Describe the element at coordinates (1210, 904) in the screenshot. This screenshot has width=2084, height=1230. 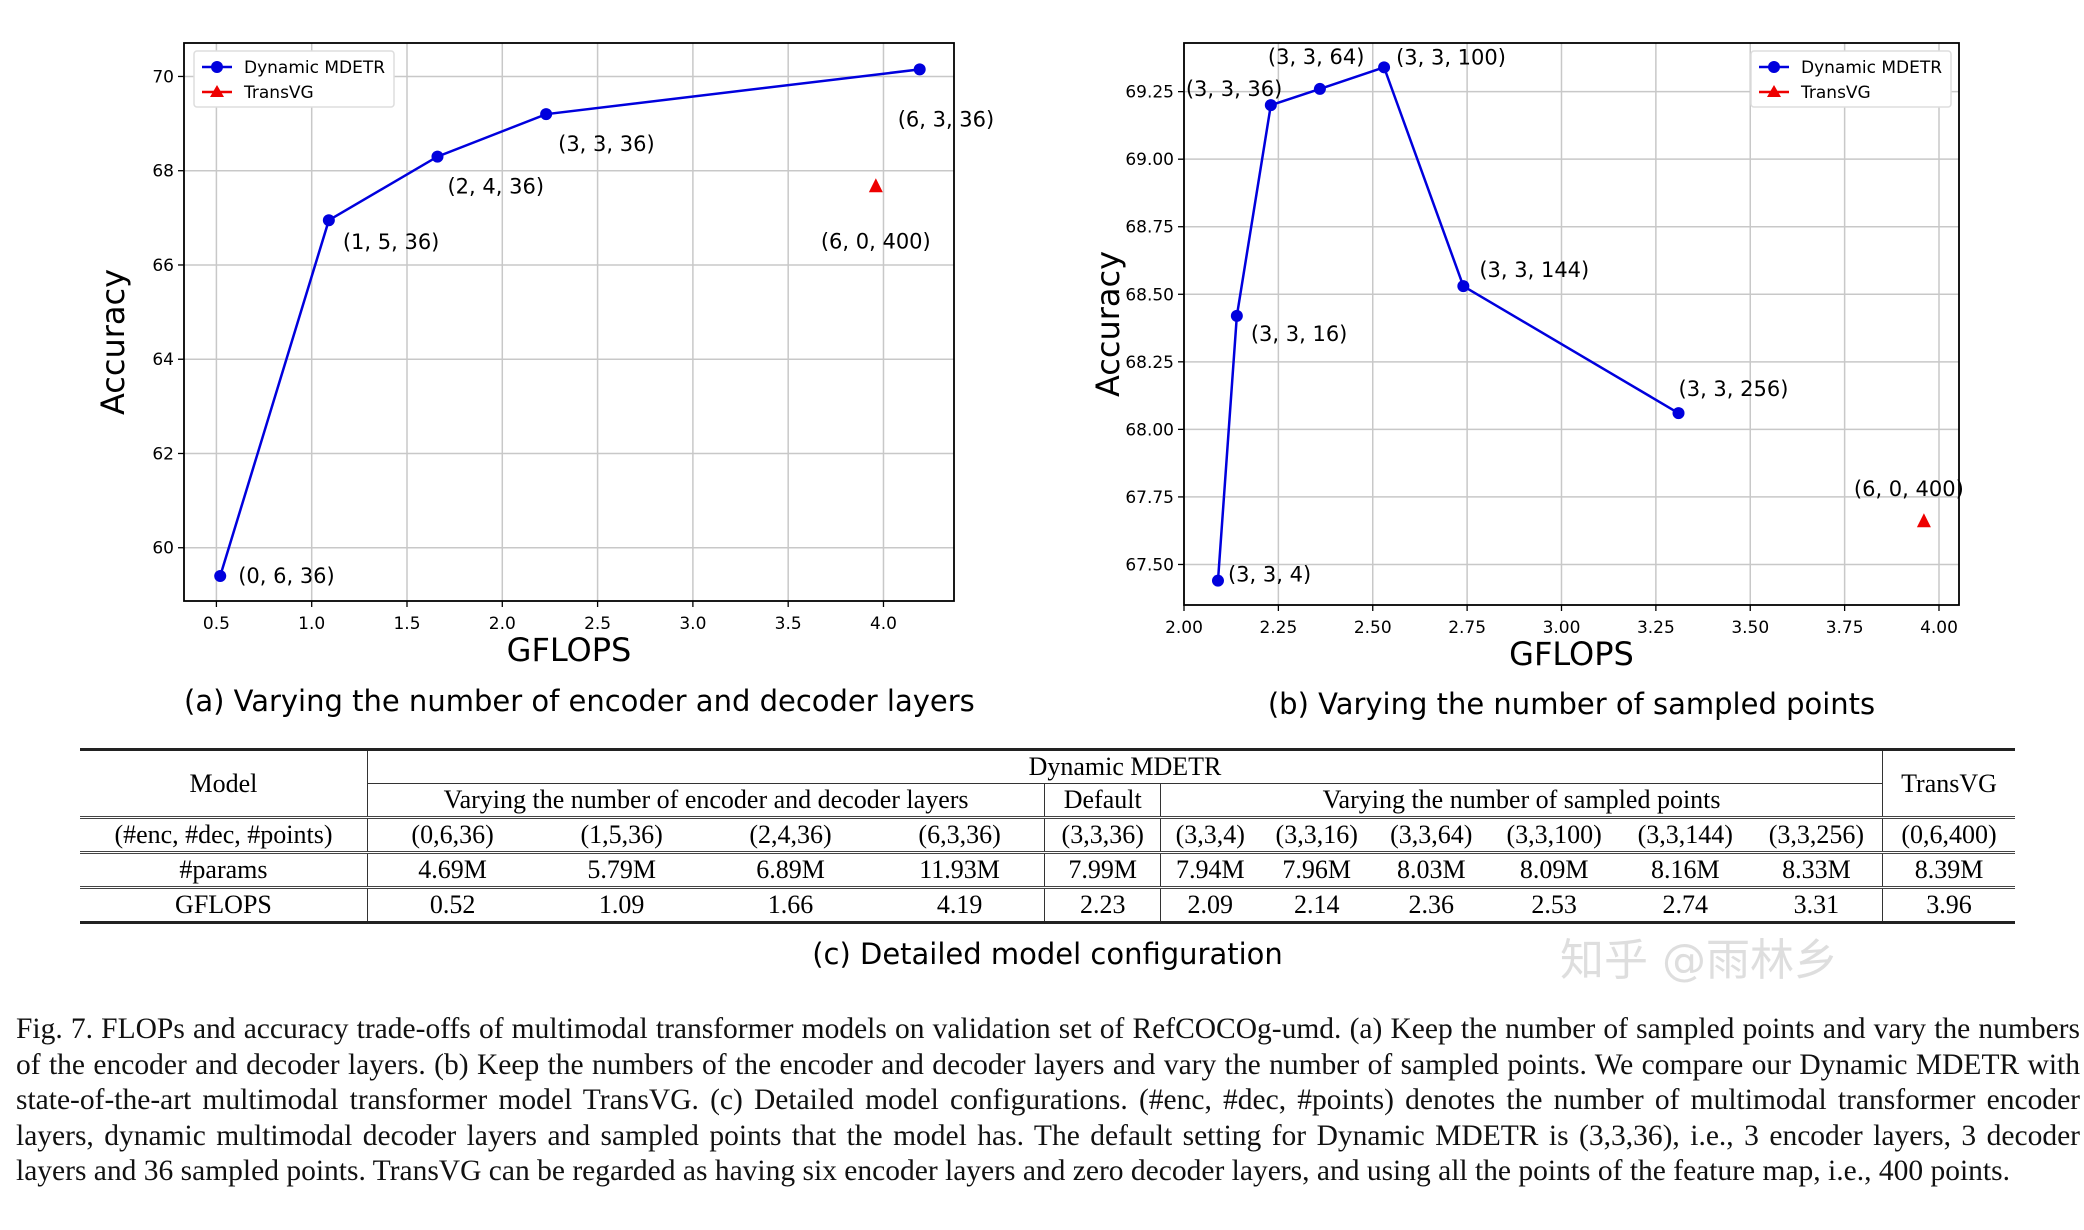
I see `table-cell: 2.09` at that location.